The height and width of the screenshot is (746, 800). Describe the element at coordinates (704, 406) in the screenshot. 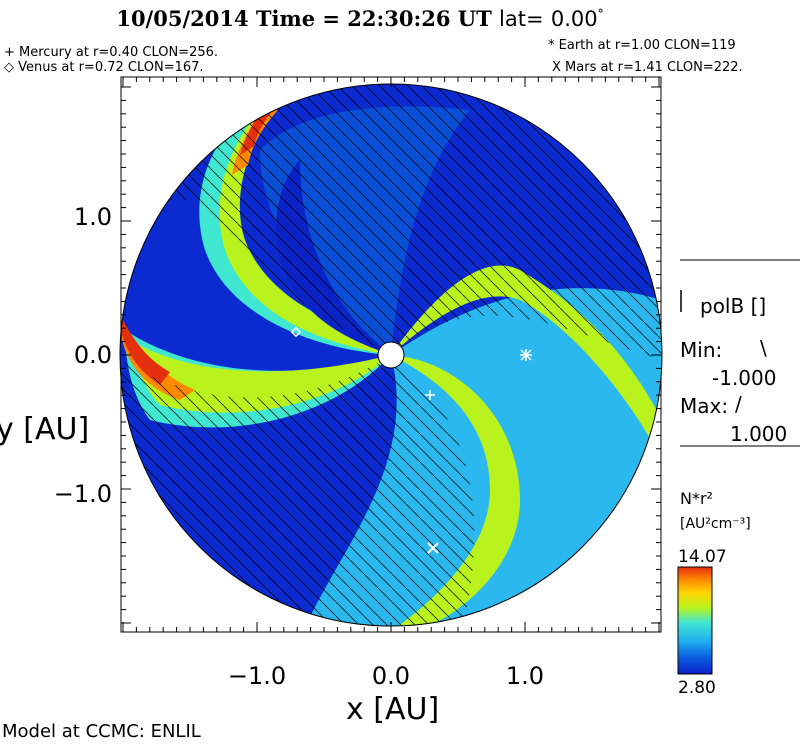

I see `polarity-max-label: Max:` at that location.